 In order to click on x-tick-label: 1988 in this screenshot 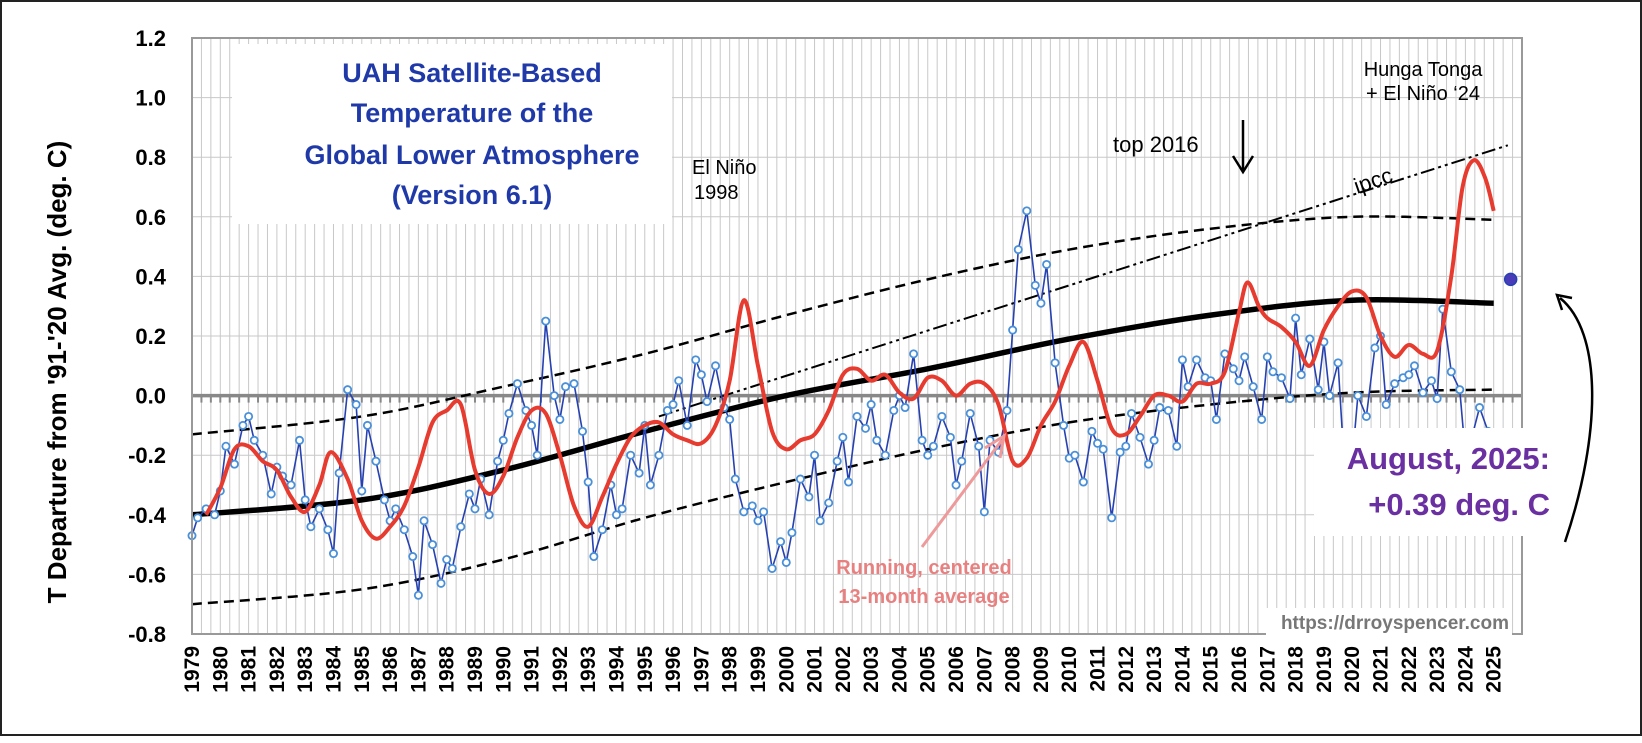, I will do `click(447, 669)`.